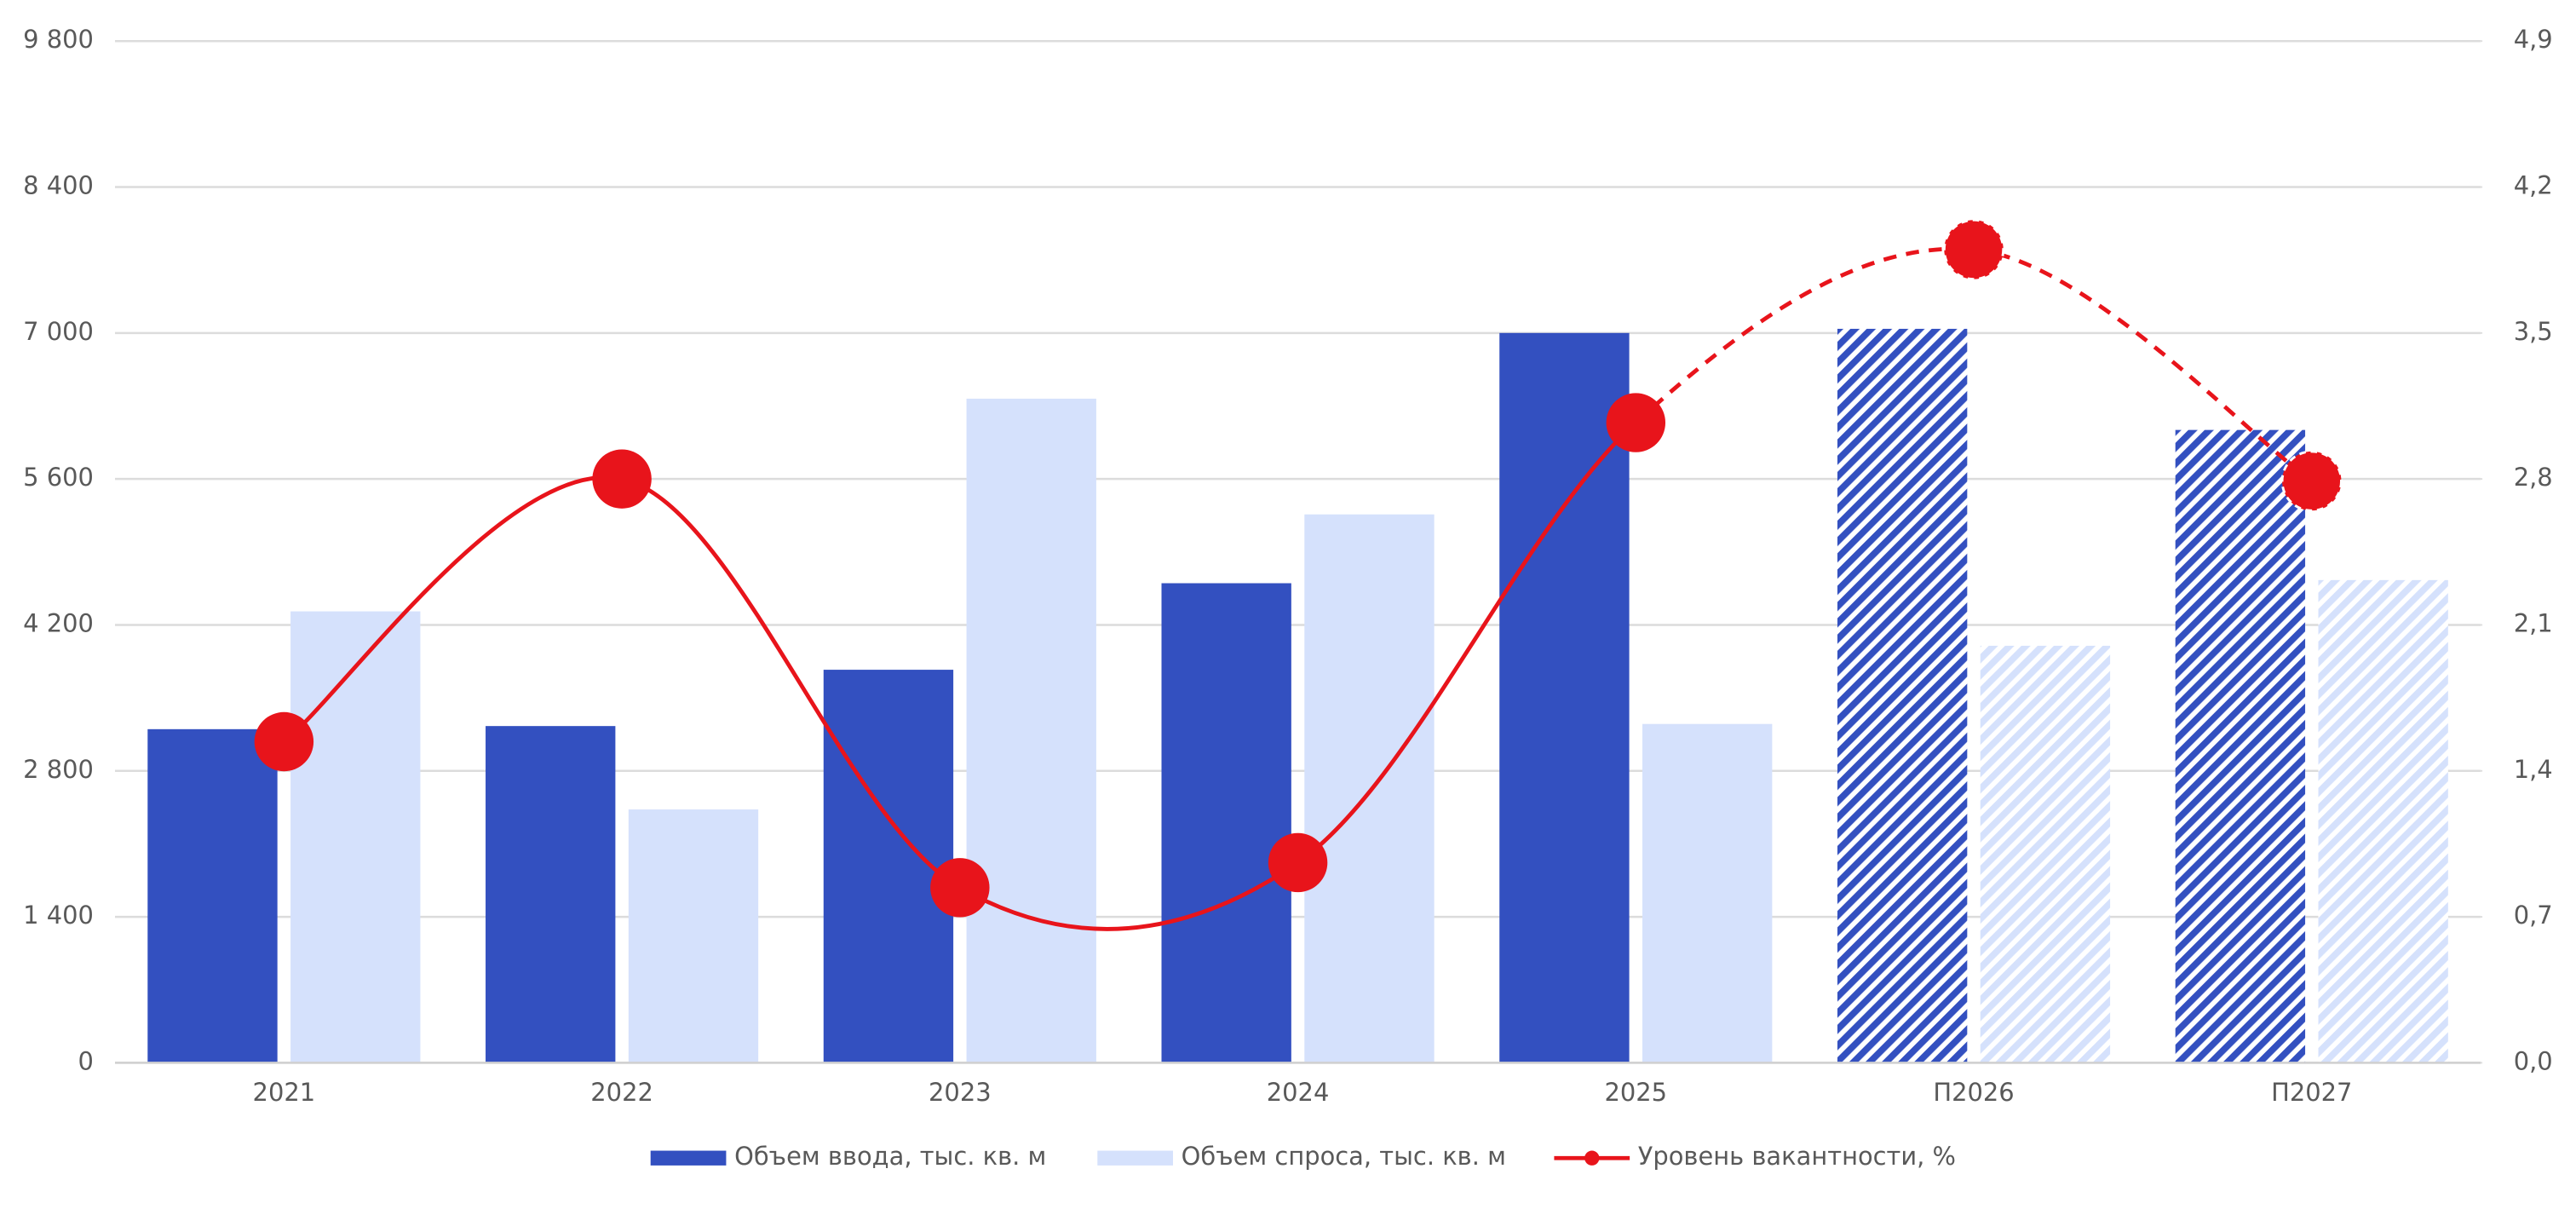 This screenshot has width=2576, height=1209. I want to click on y-tick-label: 2 800, so click(59, 769).